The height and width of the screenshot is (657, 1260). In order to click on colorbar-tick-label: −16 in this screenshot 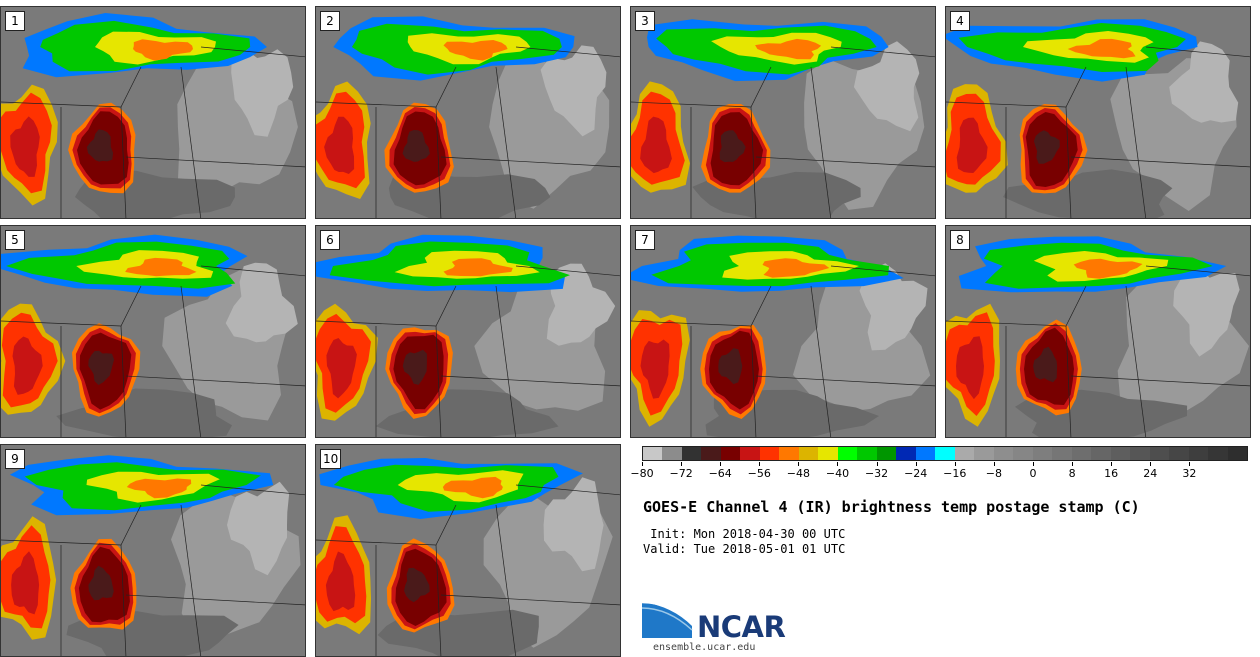, I will do `click(955, 473)`.